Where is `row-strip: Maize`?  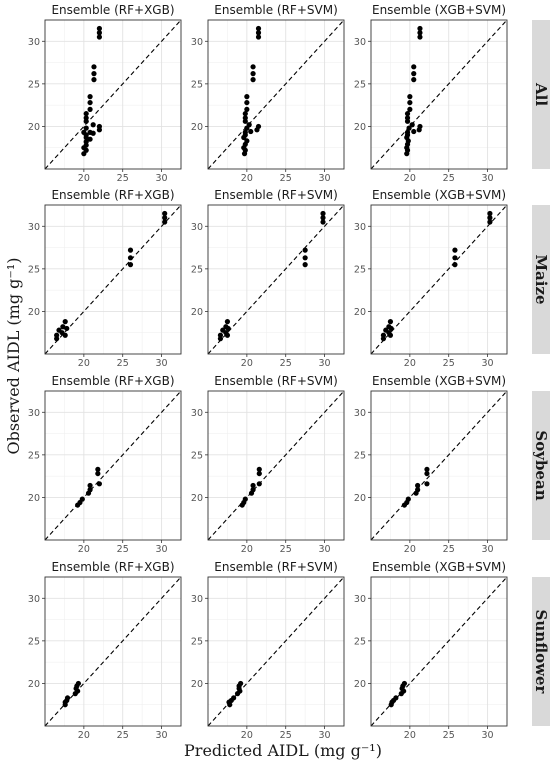
row-strip: Maize is located at coordinates (541, 279).